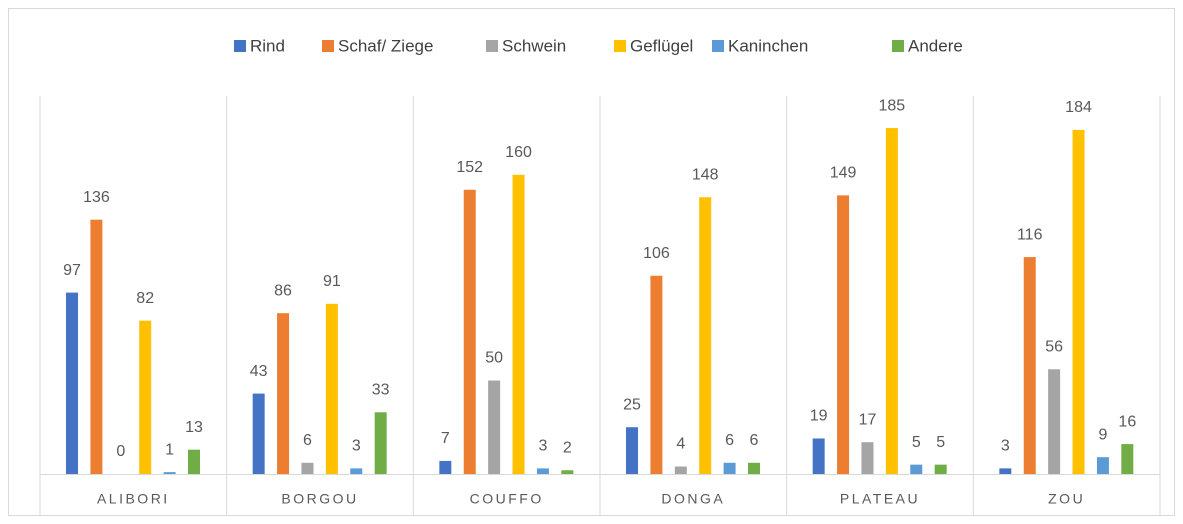 The height and width of the screenshot is (524, 1183). I want to click on x-tick-label: BORGOU, so click(319, 499).